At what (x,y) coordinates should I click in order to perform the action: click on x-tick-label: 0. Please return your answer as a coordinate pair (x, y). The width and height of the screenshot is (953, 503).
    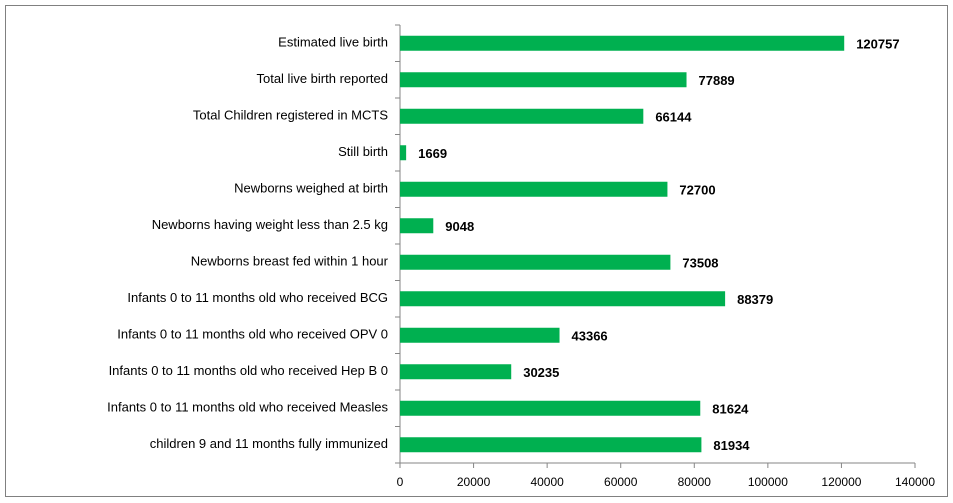
    Looking at the image, I should click on (400, 482).